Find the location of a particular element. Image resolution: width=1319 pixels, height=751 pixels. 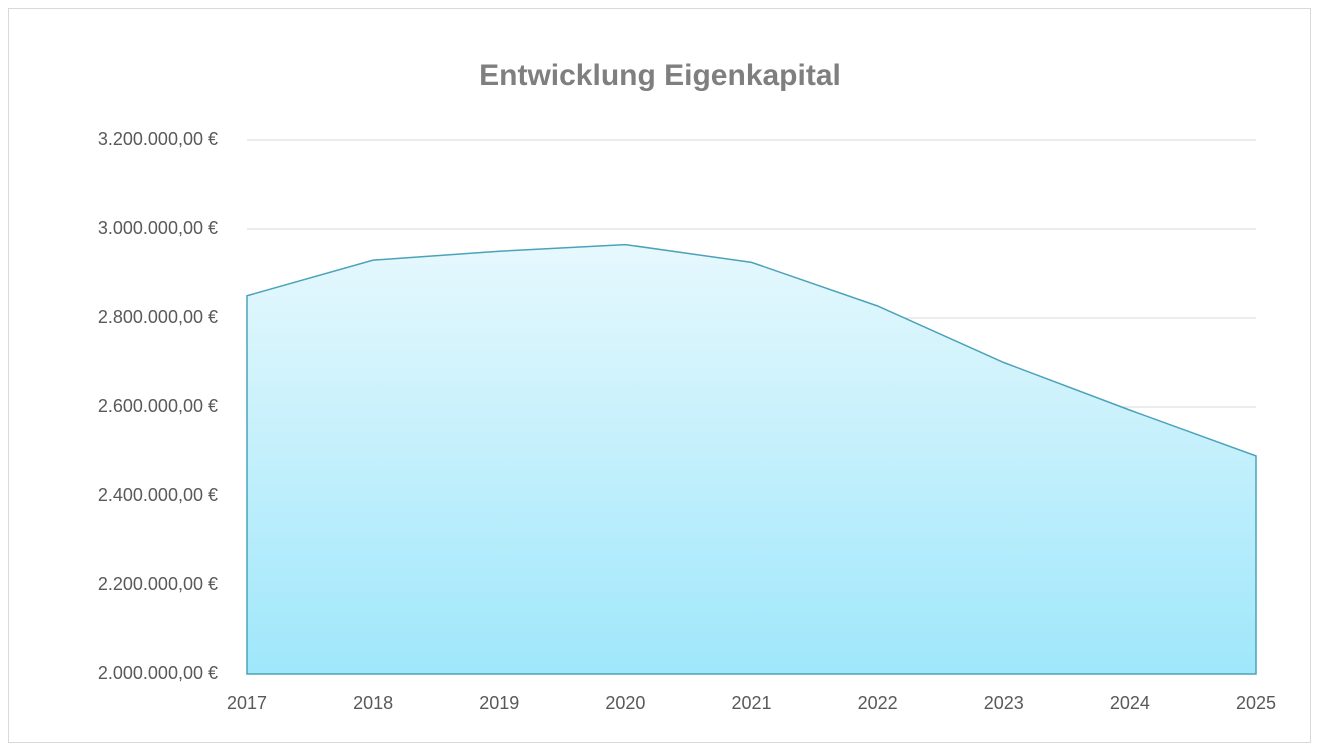

y-tick-label: 2.200.000,00 € is located at coordinates (158, 584).